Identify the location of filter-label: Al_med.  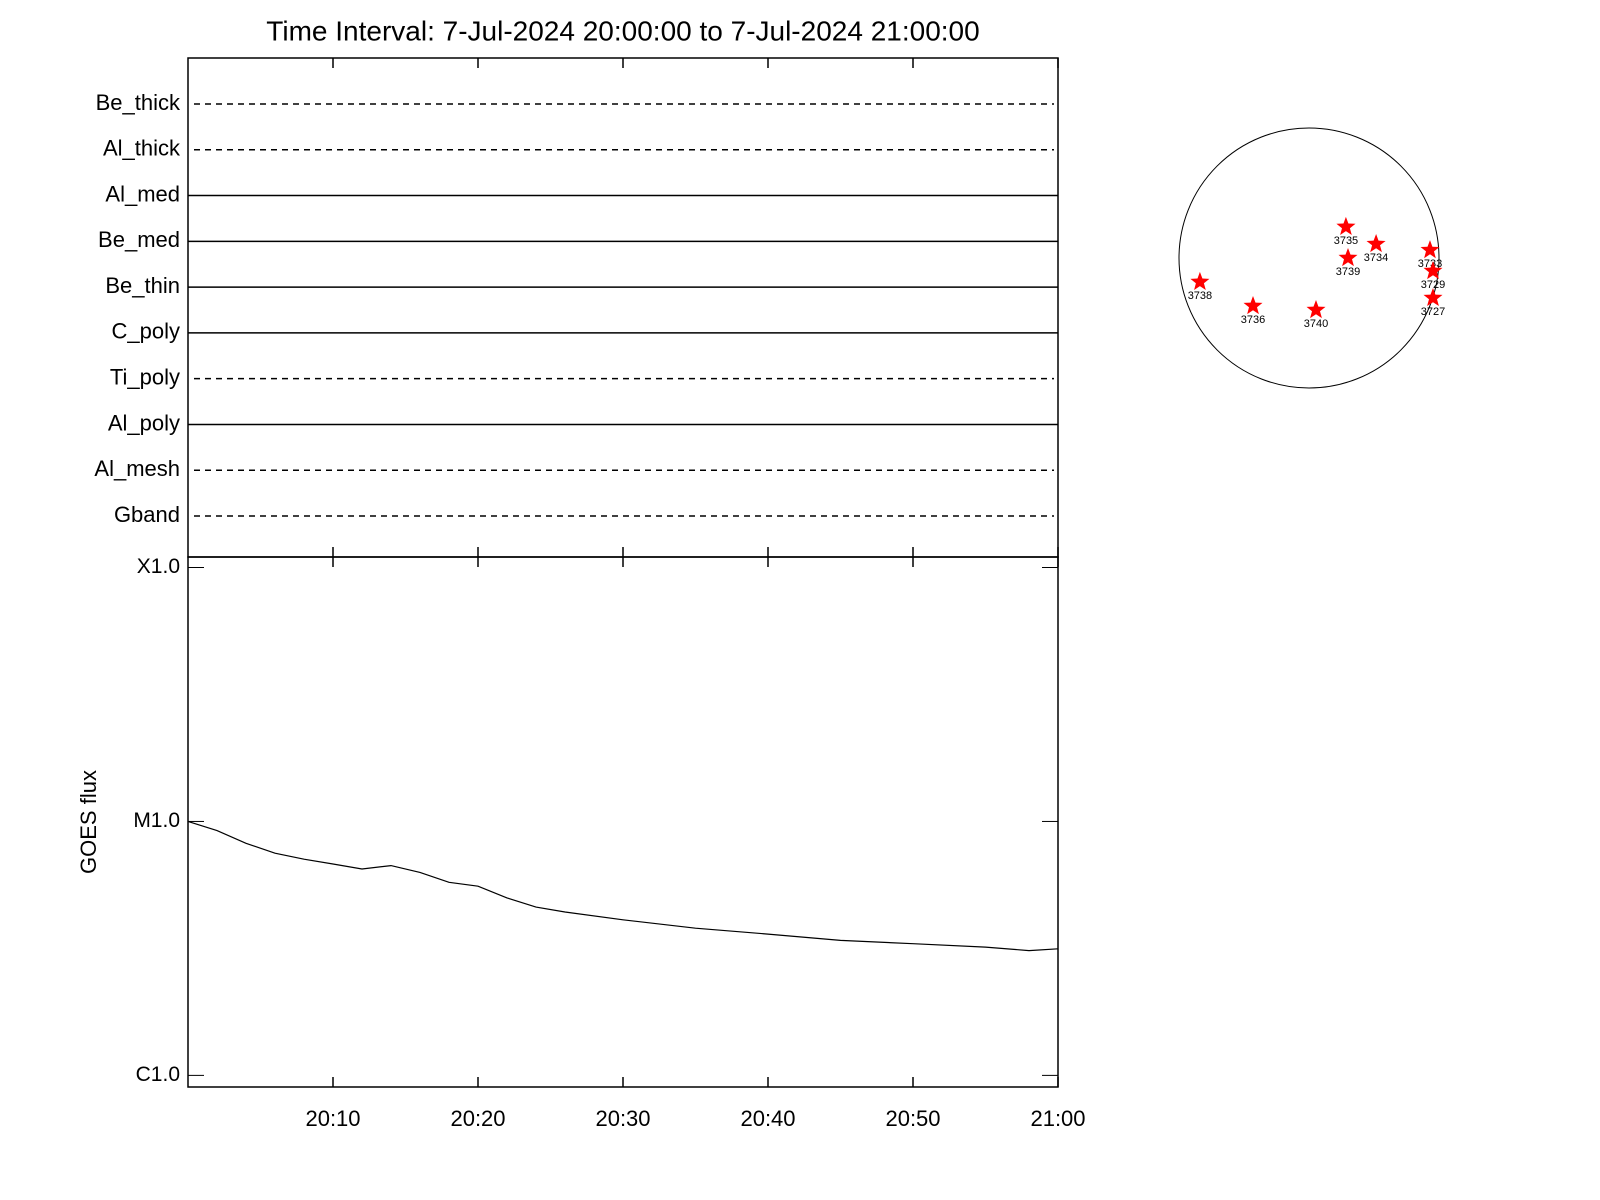
(142, 193).